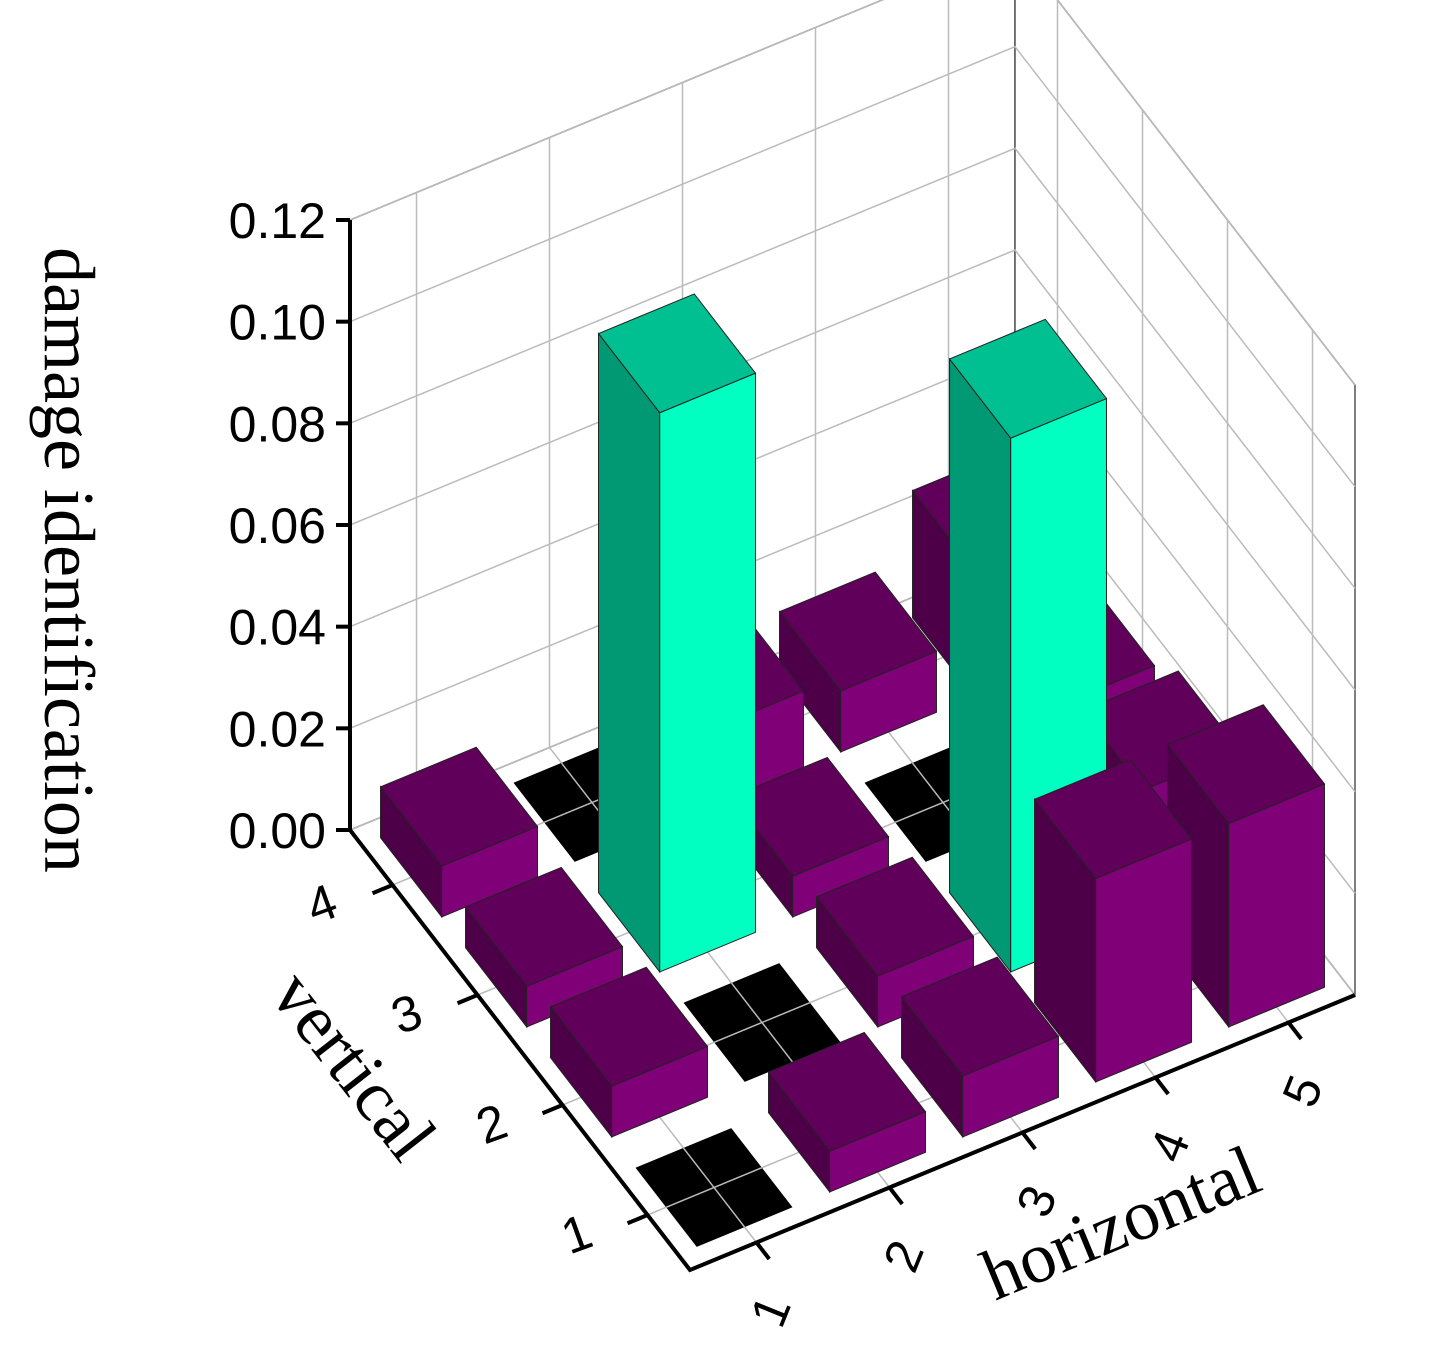 This screenshot has height=1349, width=1447. Describe the element at coordinates (277, 729) in the screenshot. I see `z-tick-label: 0.02` at that location.